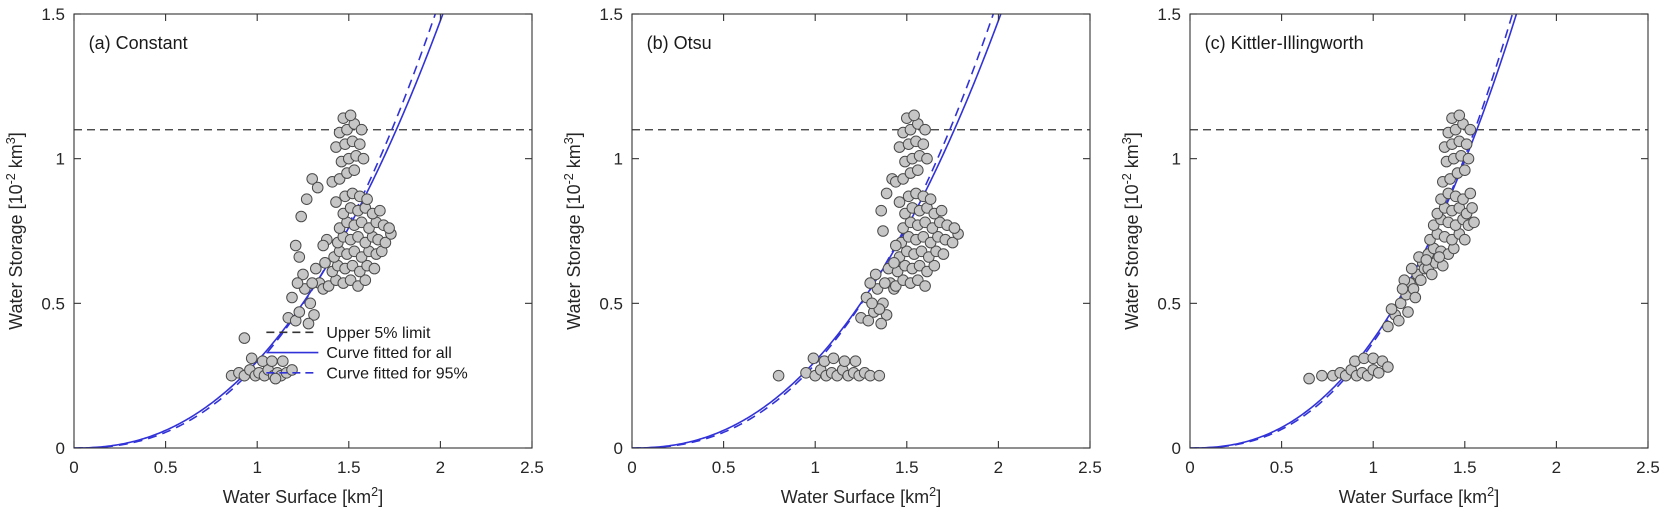 The width and height of the screenshot is (1675, 514). I want to click on y-tick-label: 1, so click(60, 159).